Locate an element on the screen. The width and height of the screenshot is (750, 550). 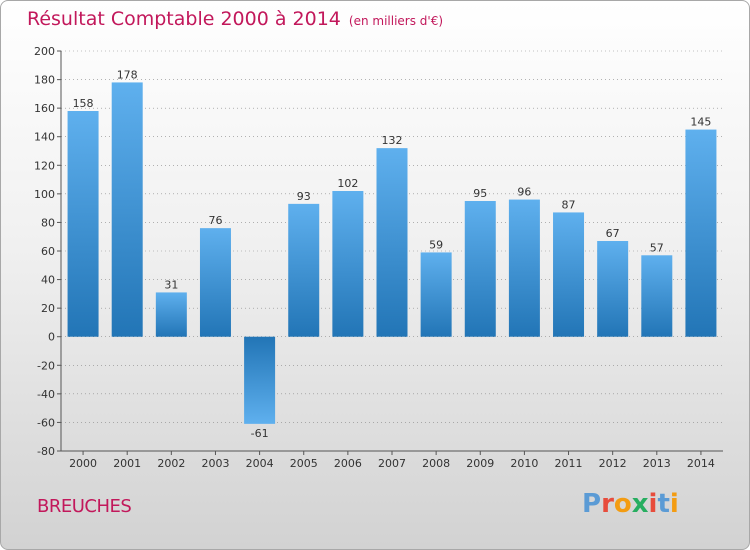
value-label-2002: 31 is located at coordinates (171, 284).